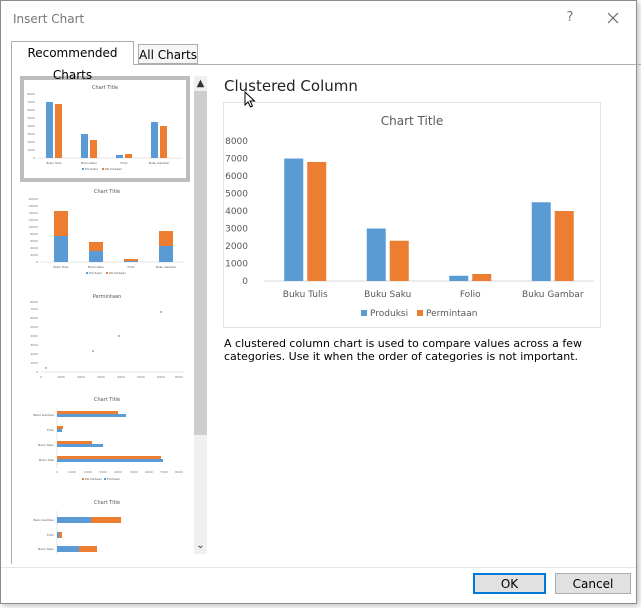  I want to click on svg-text: 20000, so click(33, 199).